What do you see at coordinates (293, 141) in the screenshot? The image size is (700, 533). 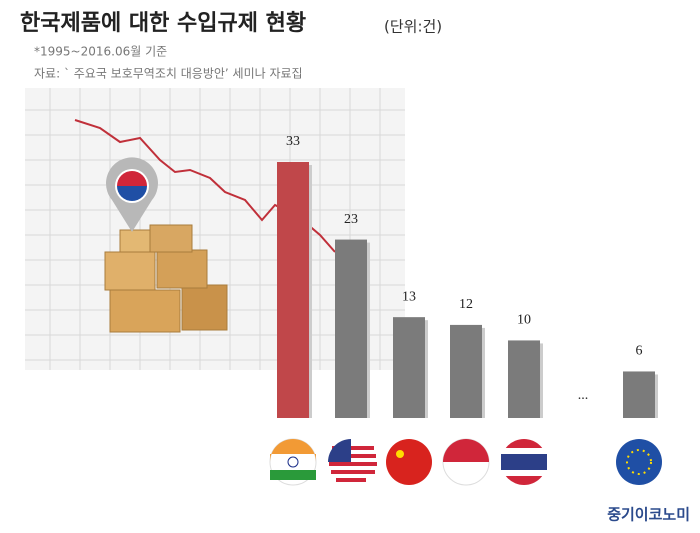 I see `value-label: 33` at bounding box center [293, 141].